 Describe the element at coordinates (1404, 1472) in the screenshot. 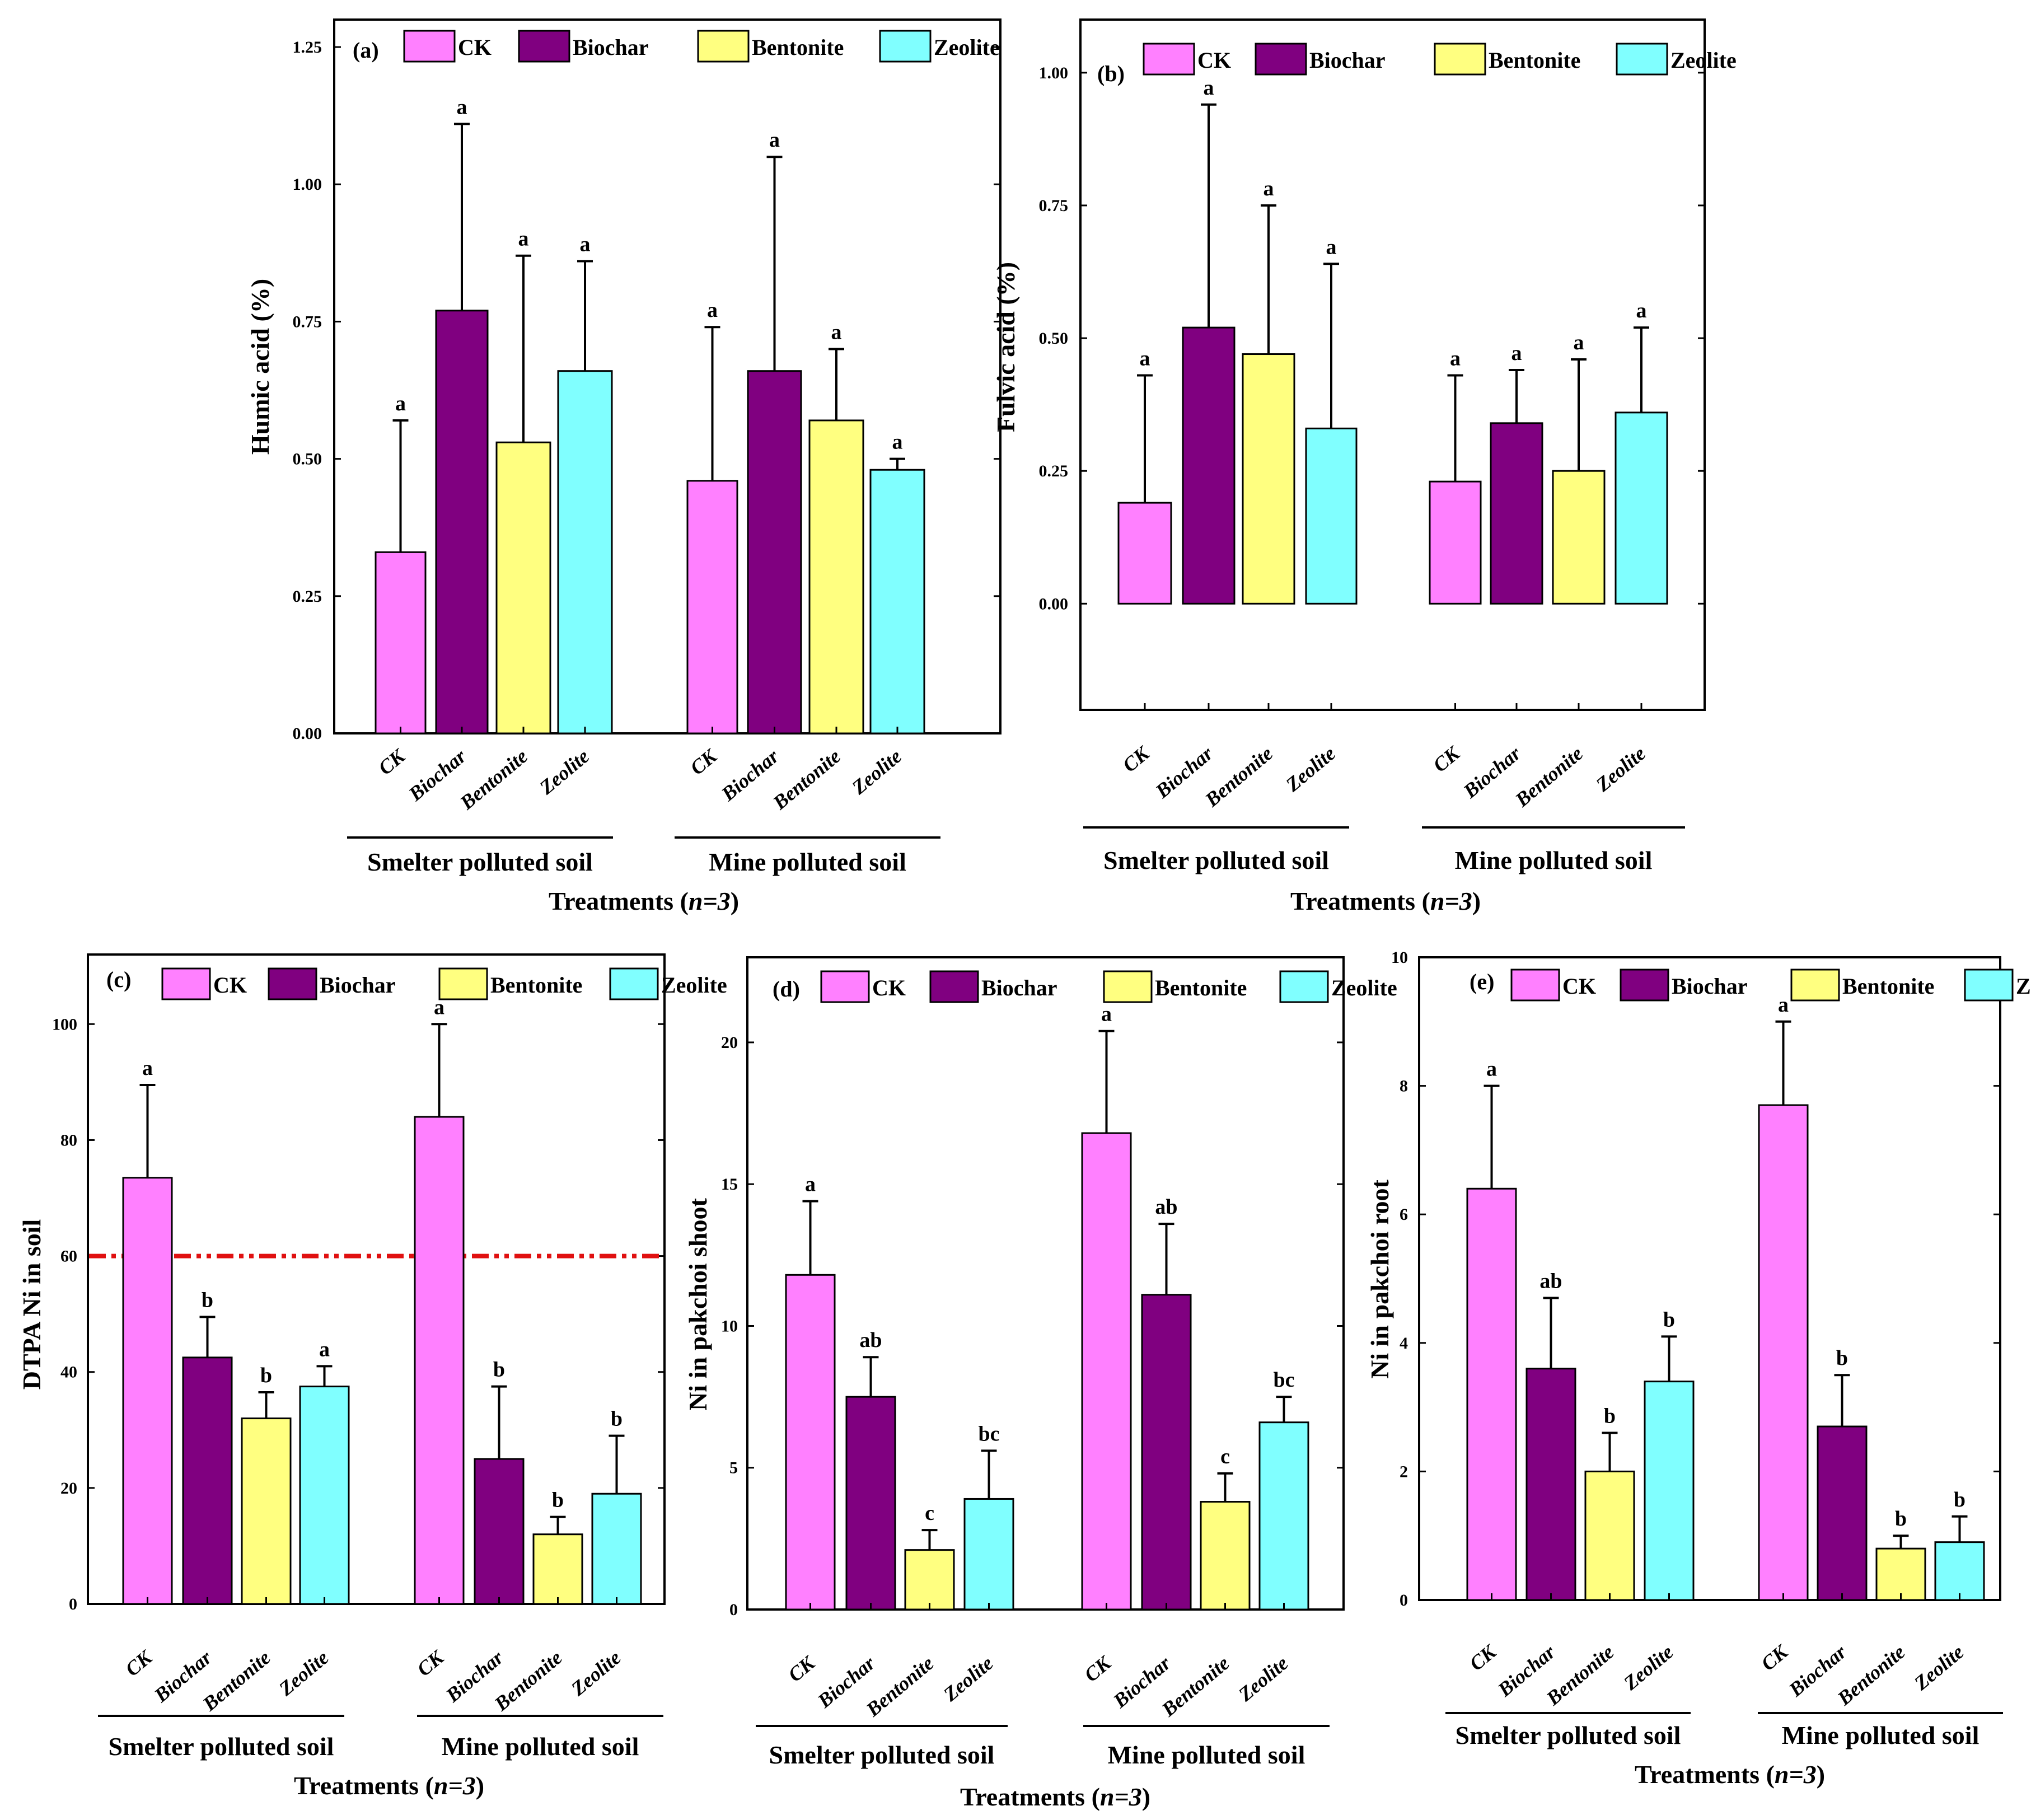

I see `y-tick-label: 2` at that location.